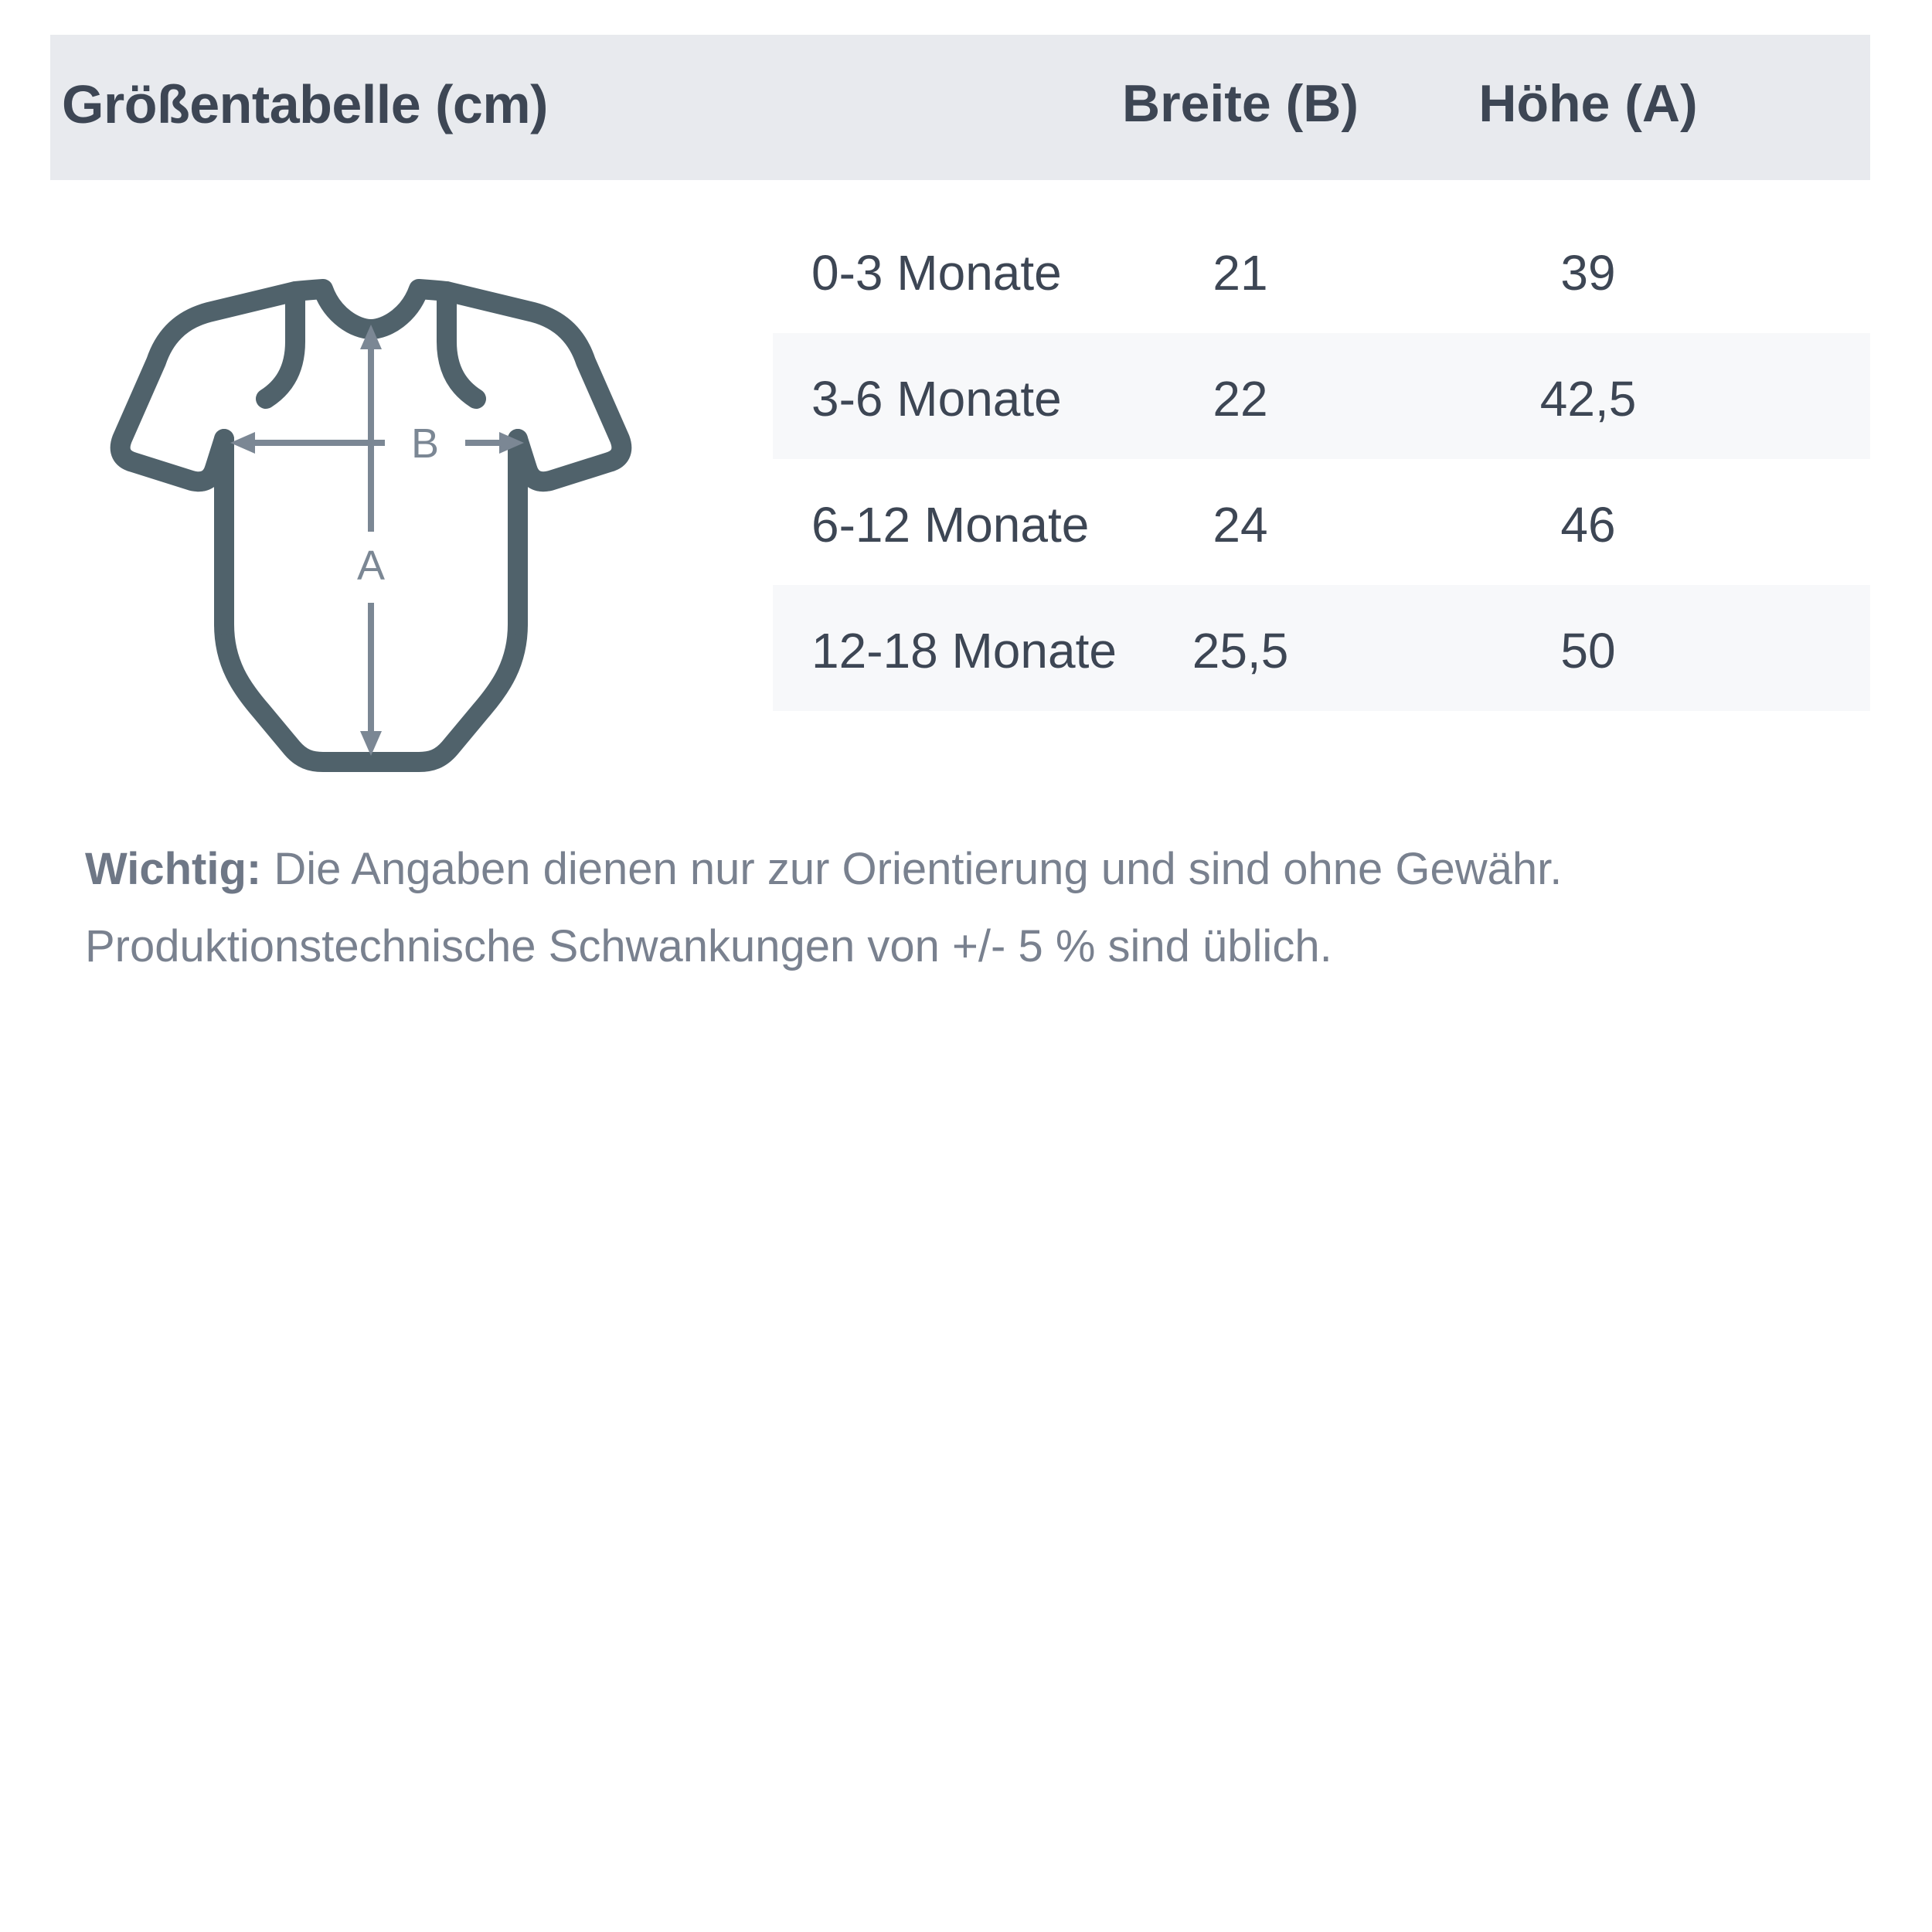 This screenshot has height=1932, width=1932. I want to click on table-row: 12-18 Monate 25,5 50, so click(1321, 648).